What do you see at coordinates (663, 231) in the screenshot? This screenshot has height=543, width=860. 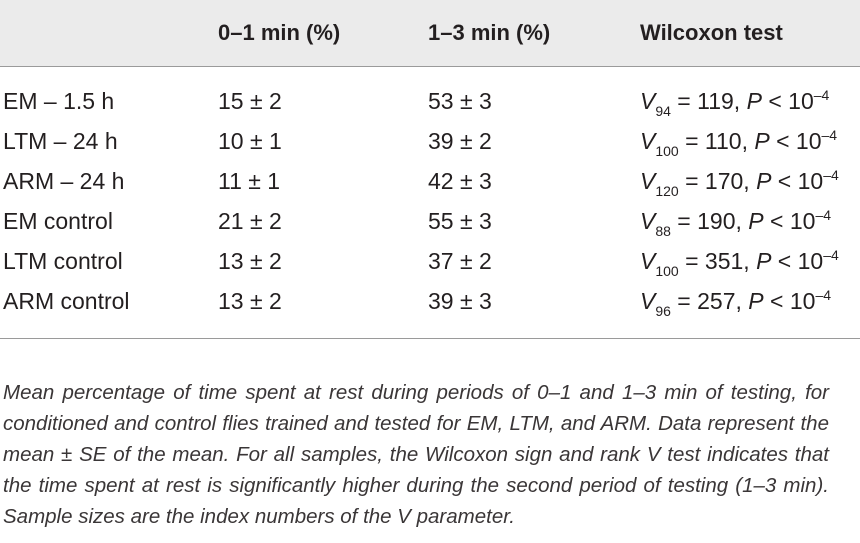 I see `v-index: 88` at bounding box center [663, 231].